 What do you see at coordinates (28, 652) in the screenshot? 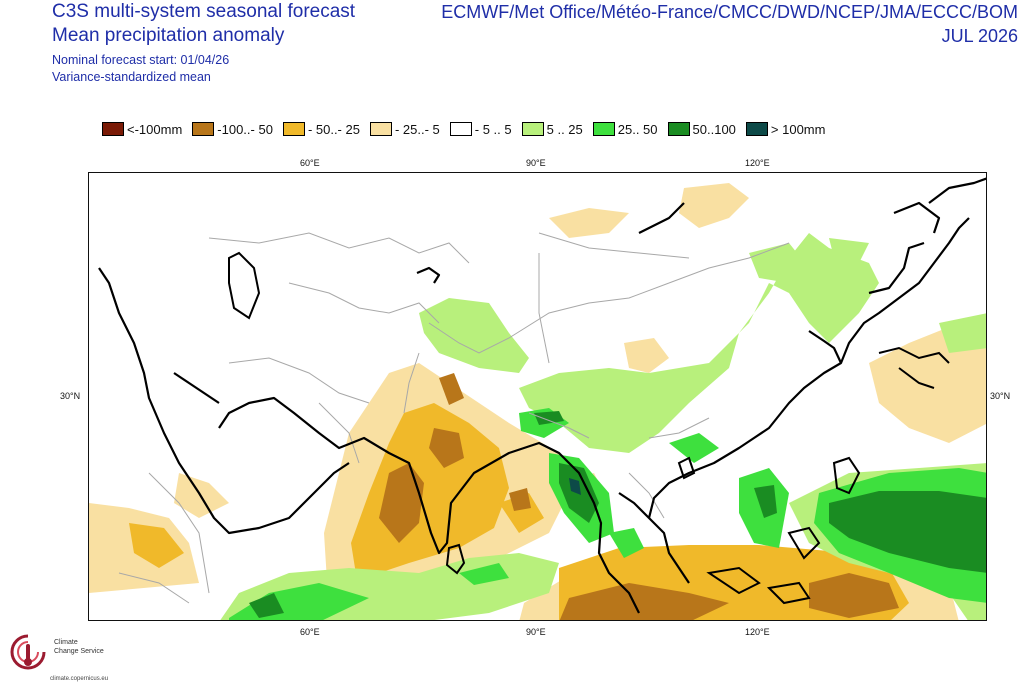
I see `ccs-logo-icon` at bounding box center [28, 652].